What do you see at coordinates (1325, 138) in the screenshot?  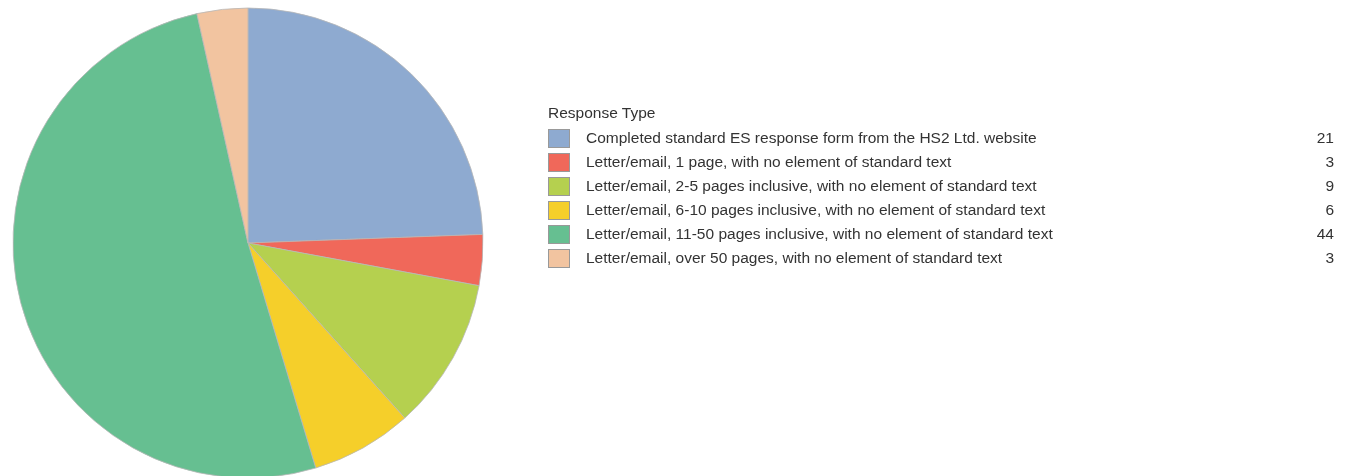 I see `data-label: 21` at bounding box center [1325, 138].